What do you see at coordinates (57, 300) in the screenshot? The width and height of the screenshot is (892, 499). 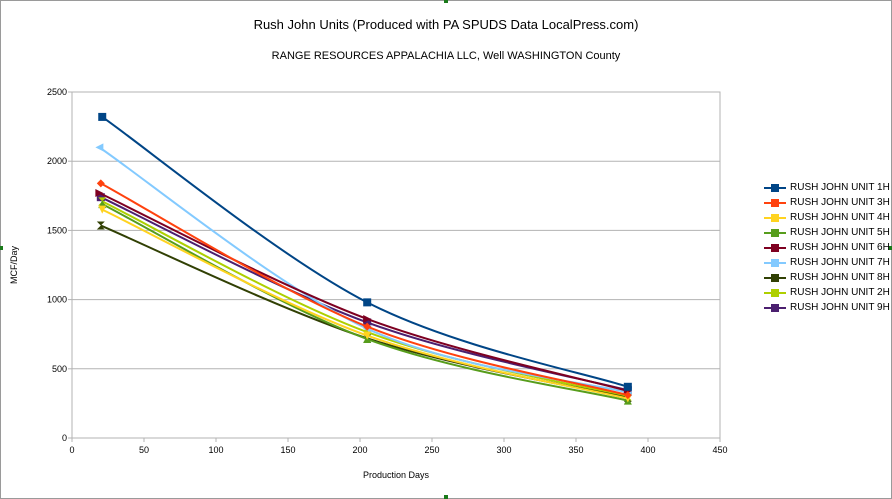 I see `y-tick-label: 1000` at bounding box center [57, 300].